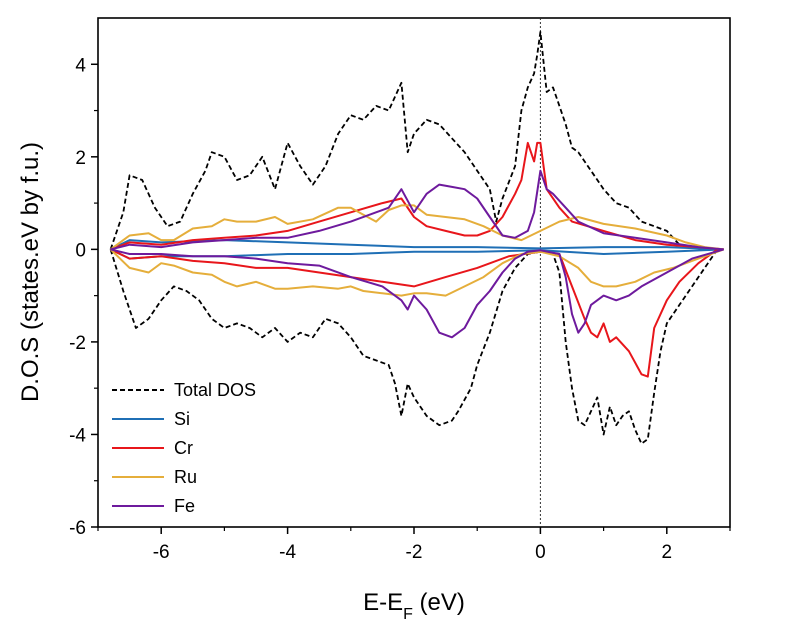 Image resolution: width=798 pixels, height=629 pixels. I want to click on x-axis-title-subscript: F, so click(408, 614).